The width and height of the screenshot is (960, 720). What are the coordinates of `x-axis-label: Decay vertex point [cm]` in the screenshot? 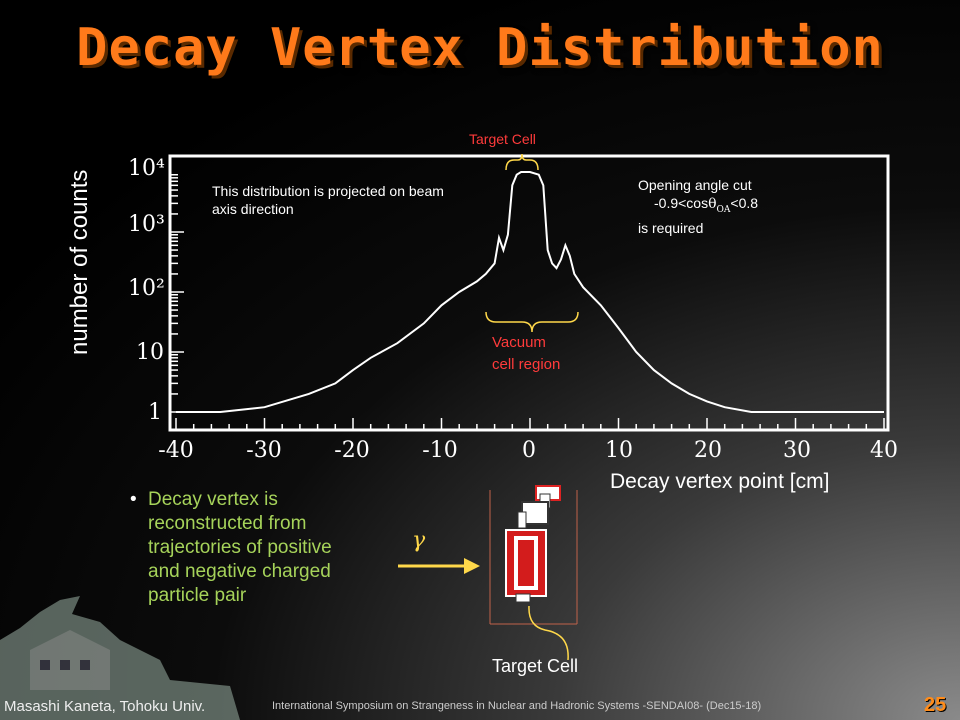 It's located at (720, 481).